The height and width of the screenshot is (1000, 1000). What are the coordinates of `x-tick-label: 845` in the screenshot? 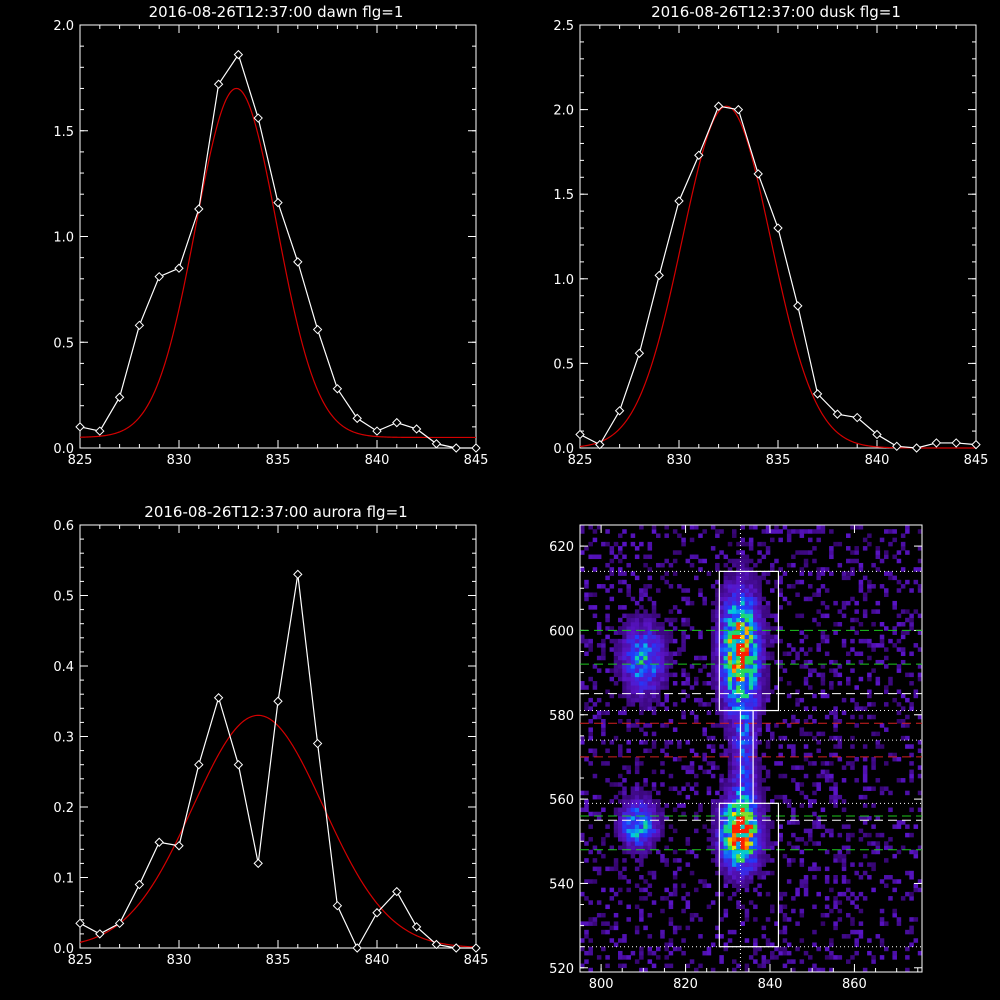 It's located at (476, 960).